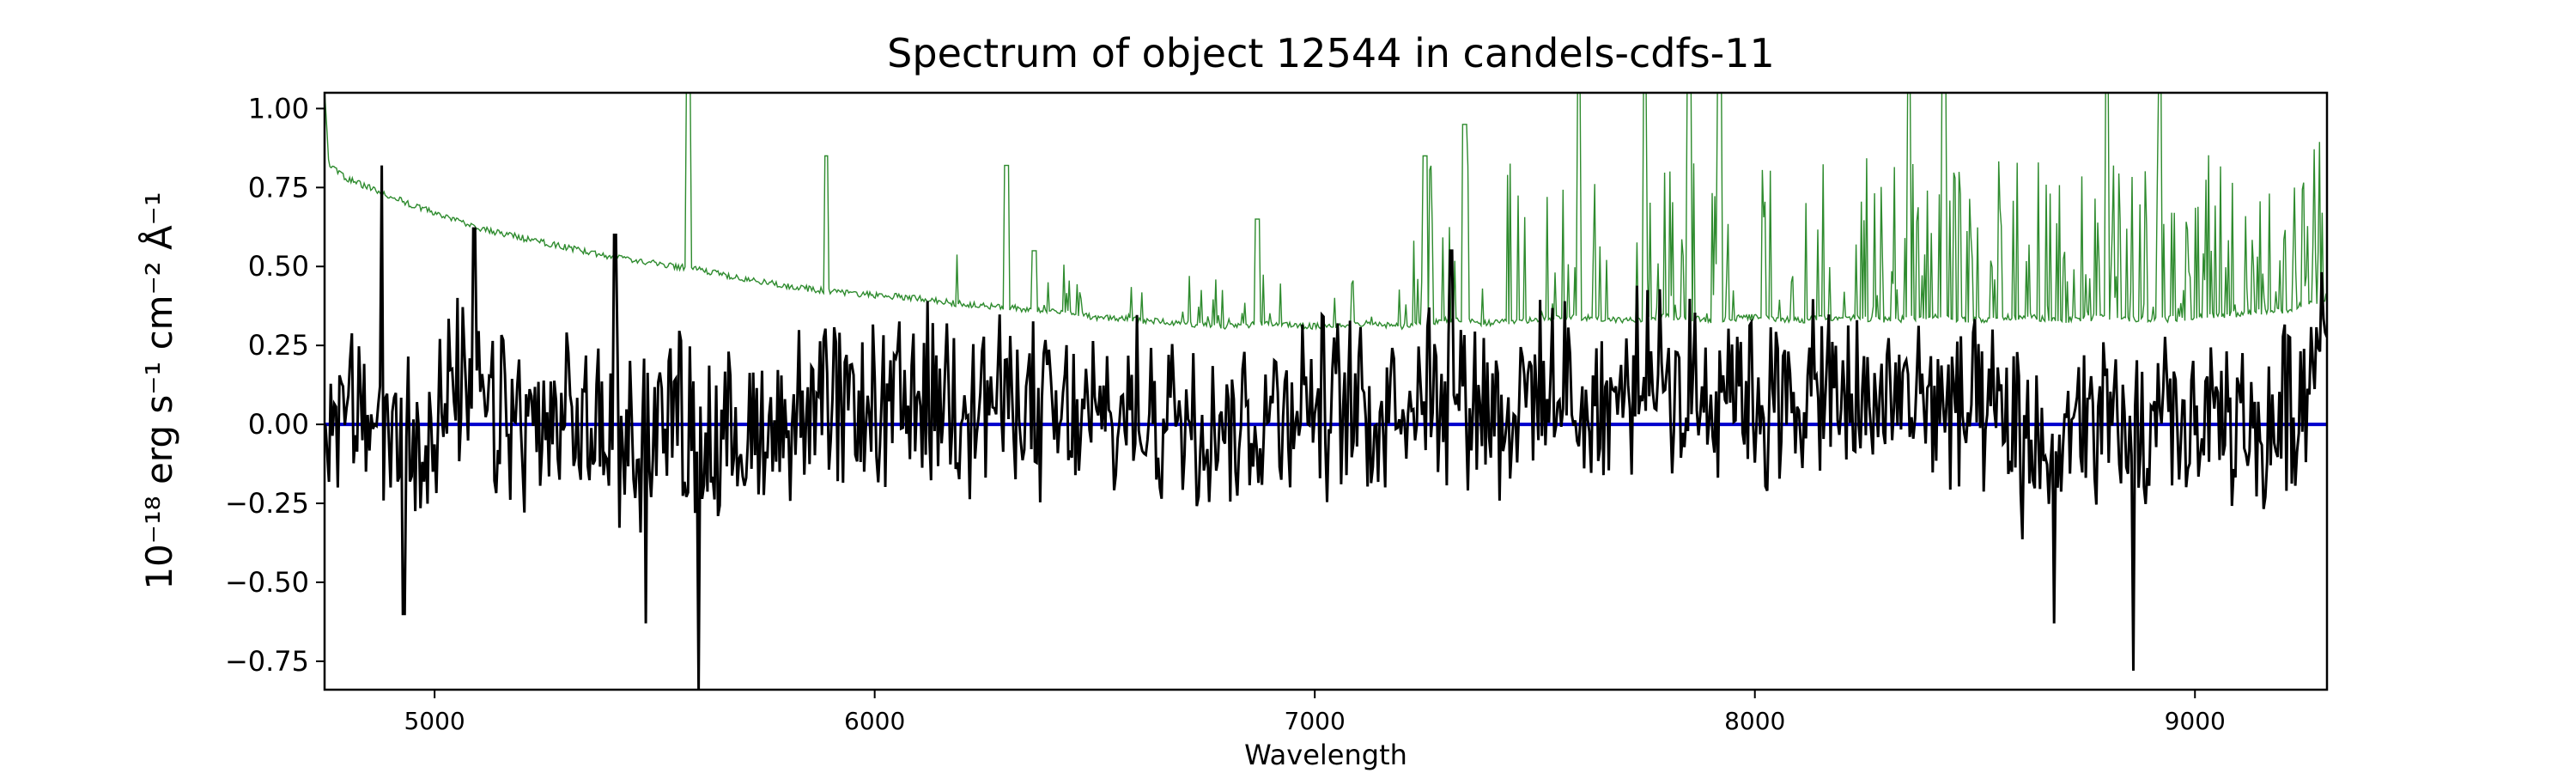 This screenshot has height=773, width=2576. Describe the element at coordinates (874, 721) in the screenshot. I see `x-tick-label: 6000` at that location.